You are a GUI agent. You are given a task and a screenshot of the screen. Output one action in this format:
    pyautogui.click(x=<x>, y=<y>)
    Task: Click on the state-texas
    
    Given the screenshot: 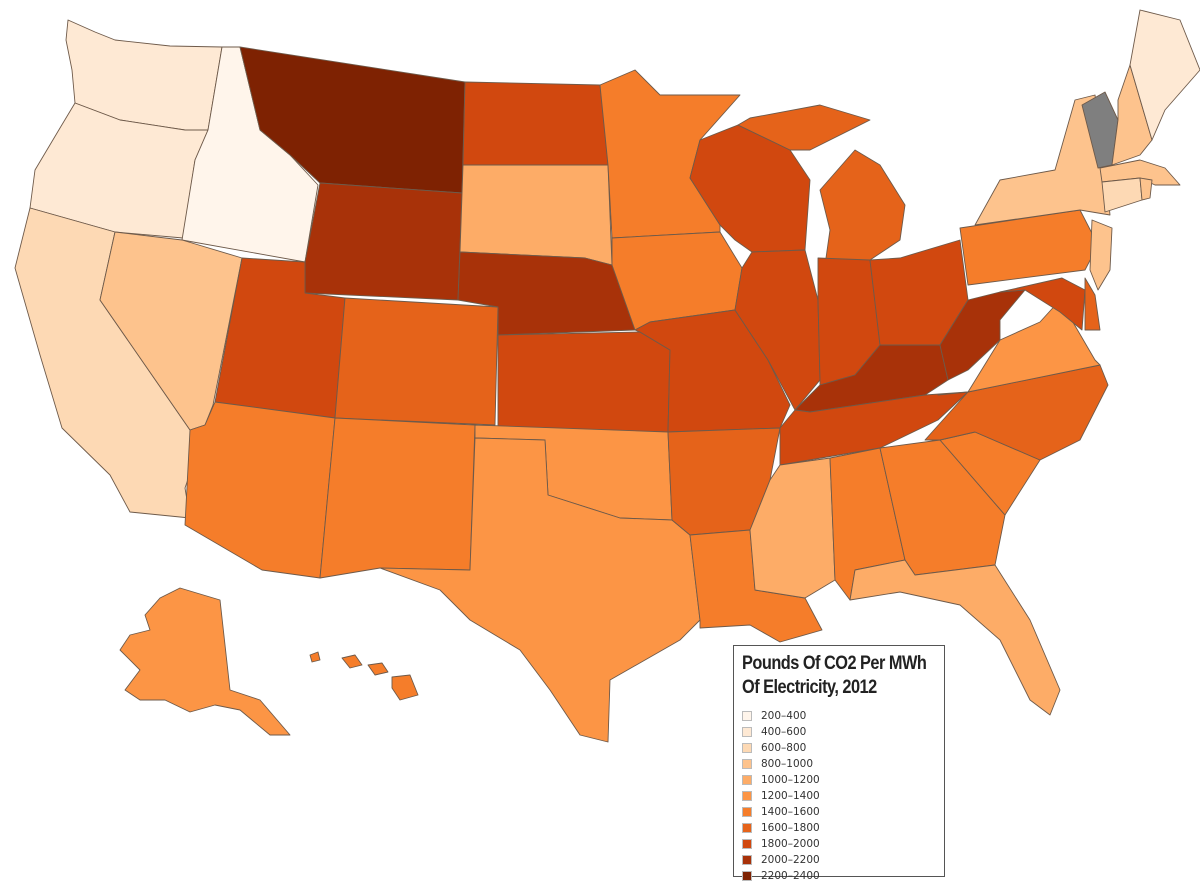 What is the action you would take?
    pyautogui.click(x=540, y=590)
    